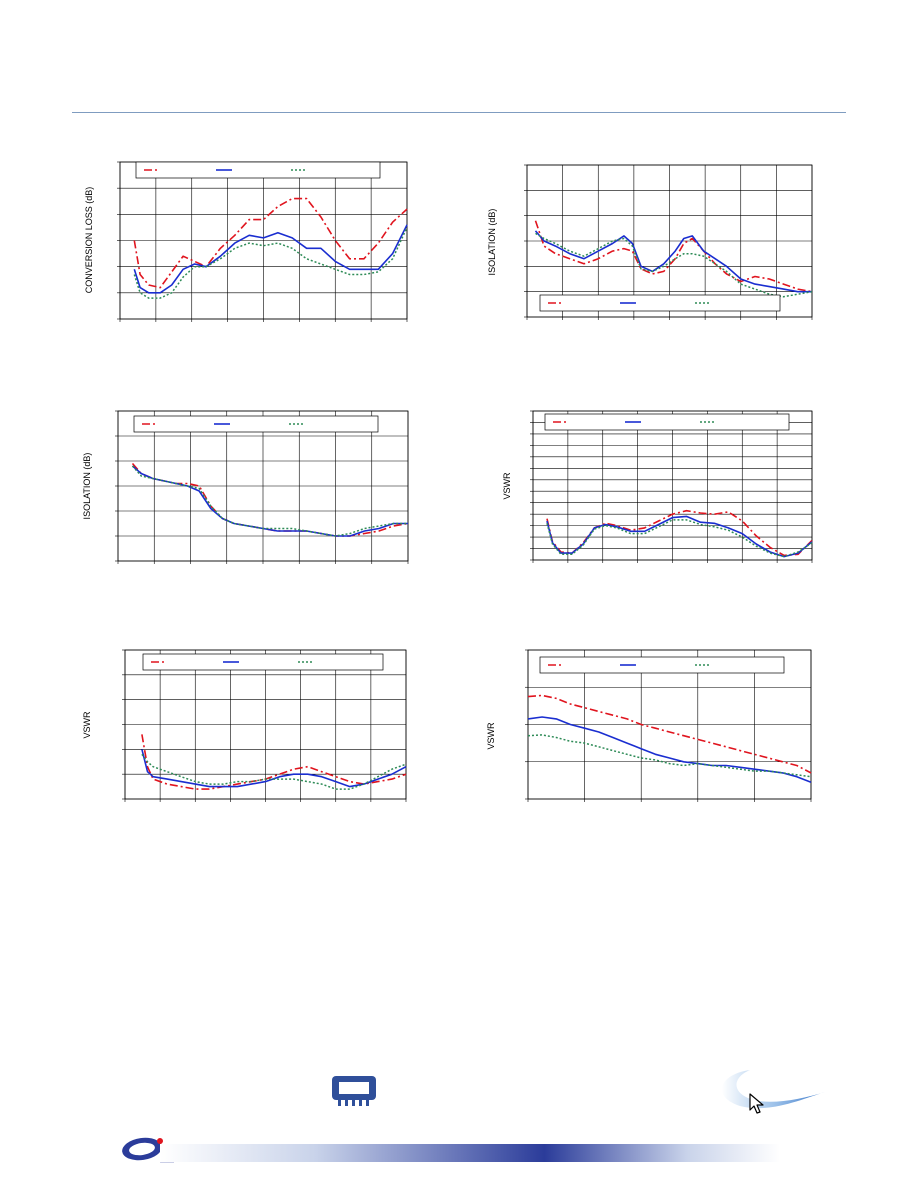 Image resolution: width=918 pixels, height=1188 pixels. Describe the element at coordinates (148, 1150) in the screenshot. I see `company-logo` at that location.